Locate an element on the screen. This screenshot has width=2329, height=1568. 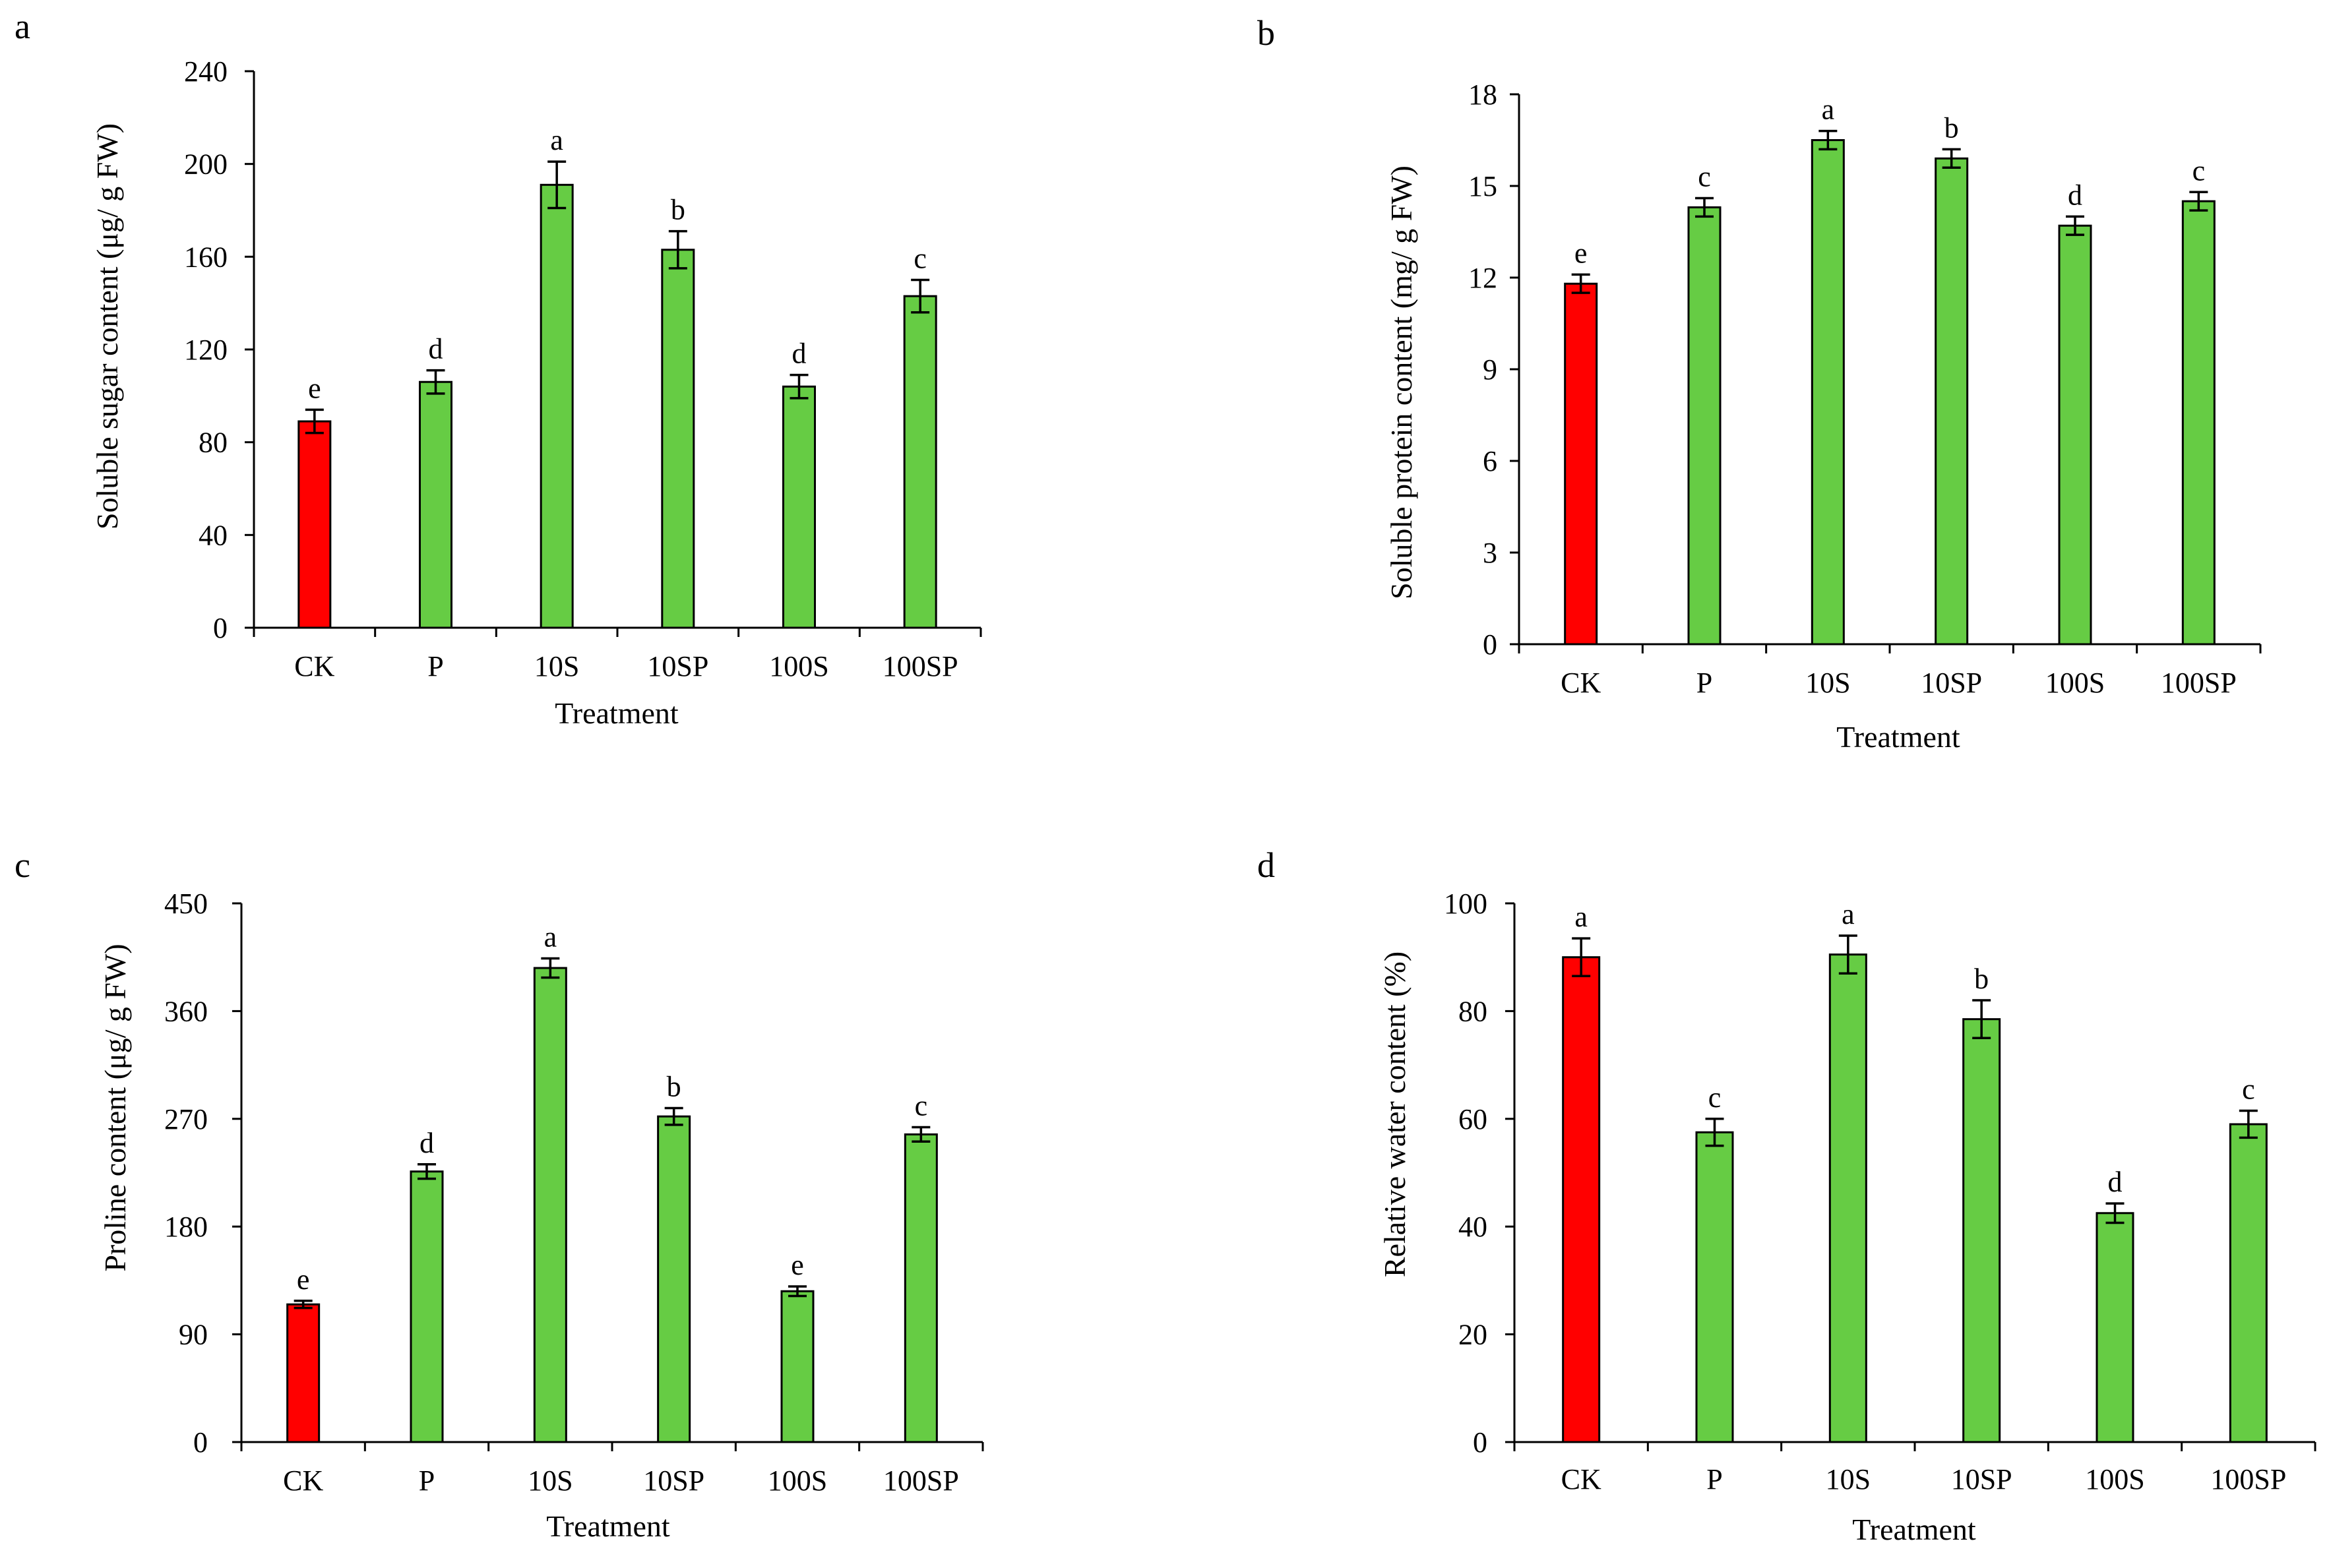
panel-a-y-tick-label: 40 is located at coordinates (214, 535).